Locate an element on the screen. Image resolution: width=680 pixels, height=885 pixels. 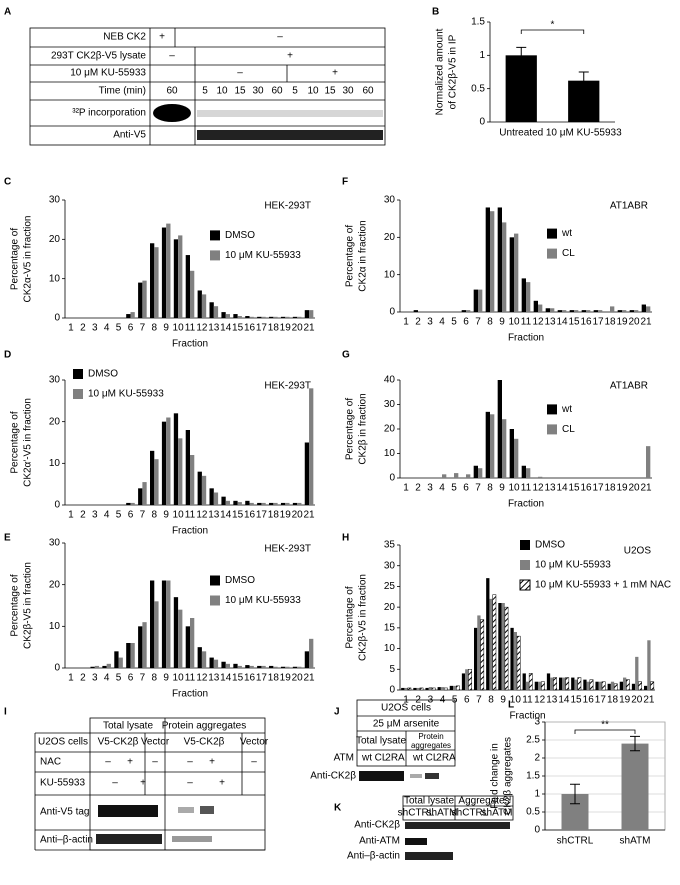
row-label: ATM is located at coordinates (344, 758).